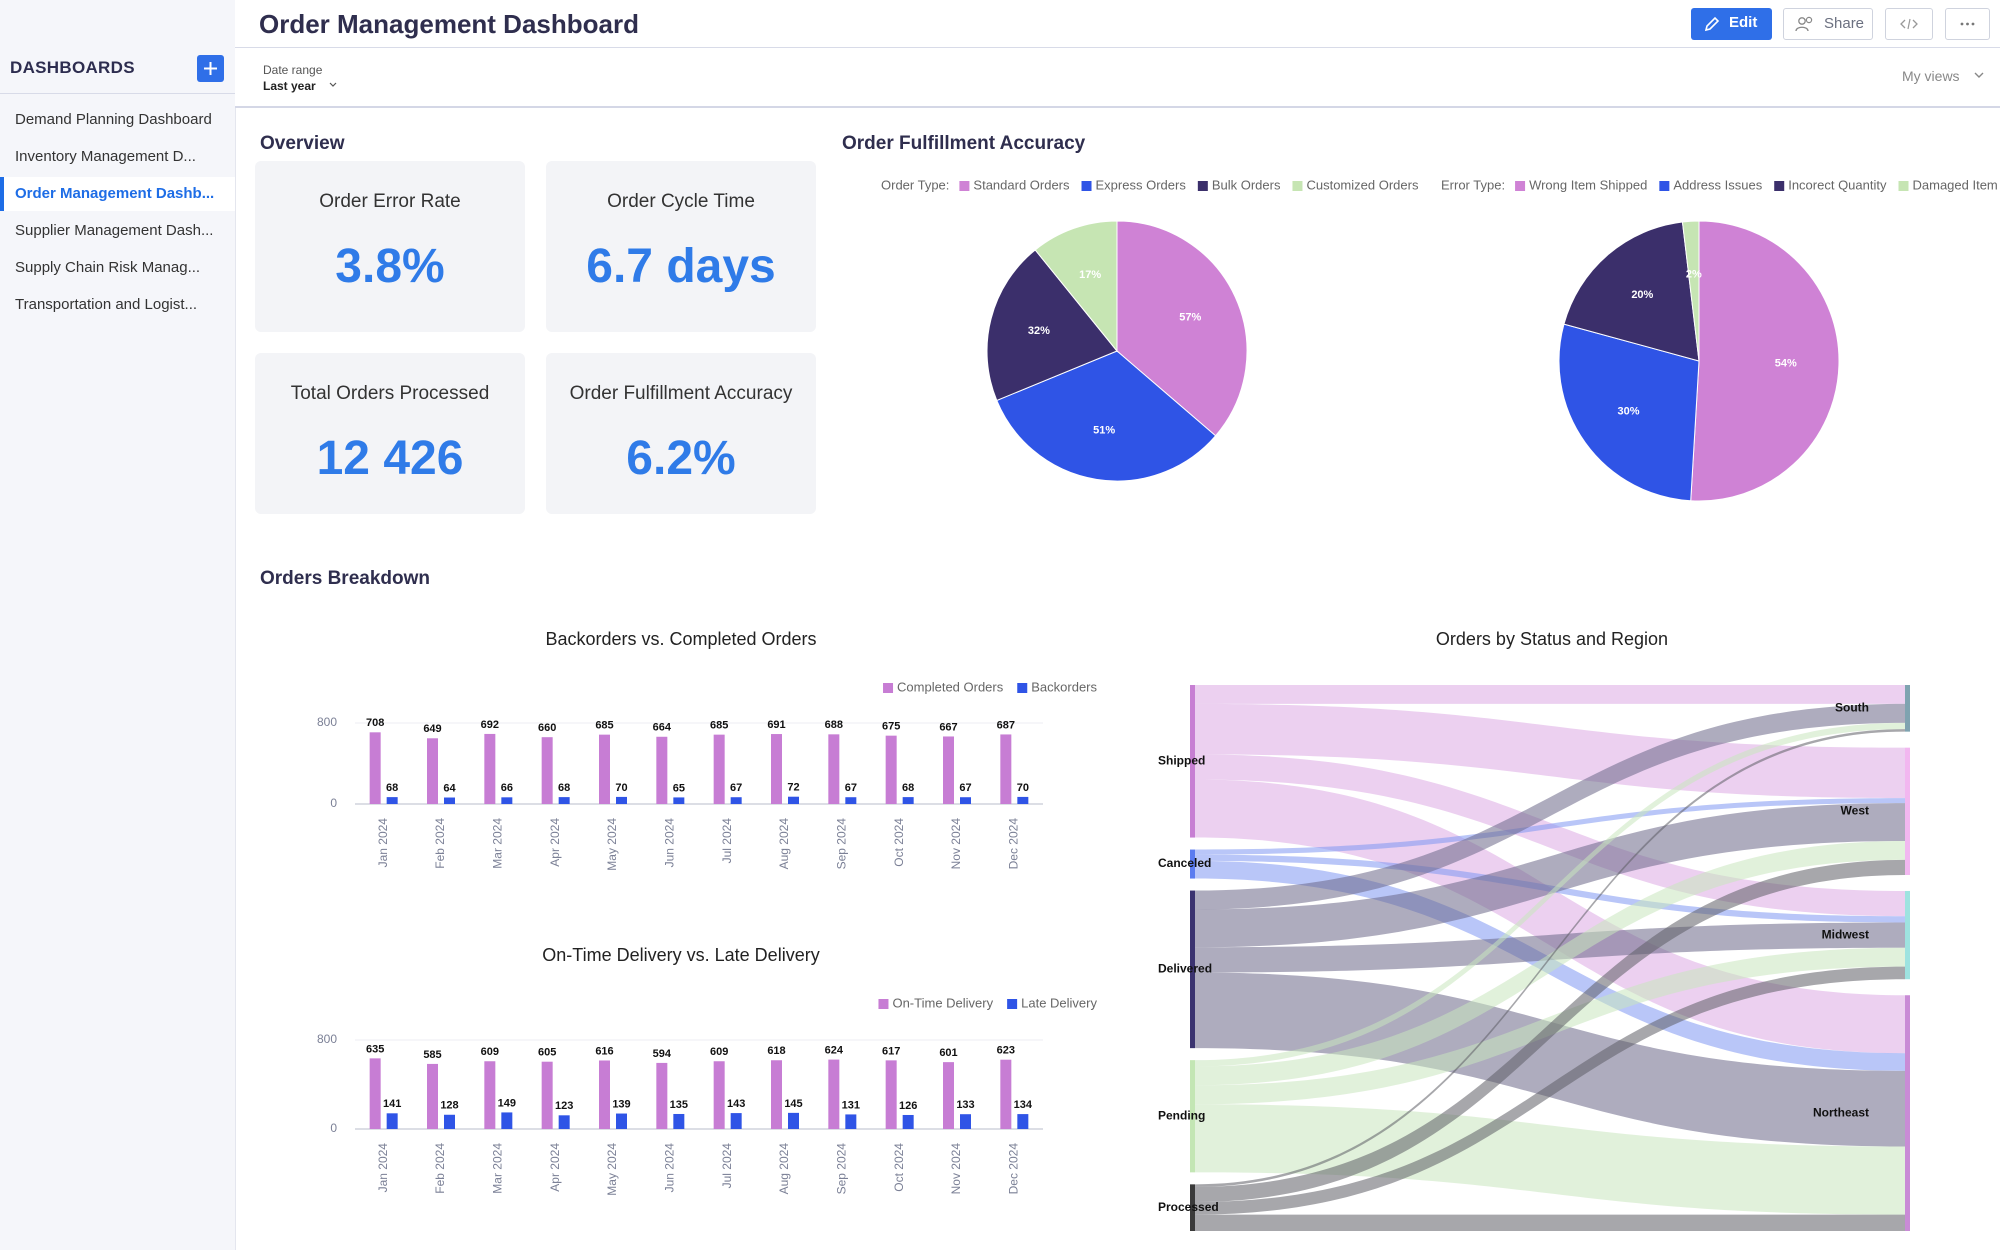 This screenshot has height=1250, width=2000. Describe the element at coordinates (965, 1105) in the screenshot. I see `value-label: 133` at that location.